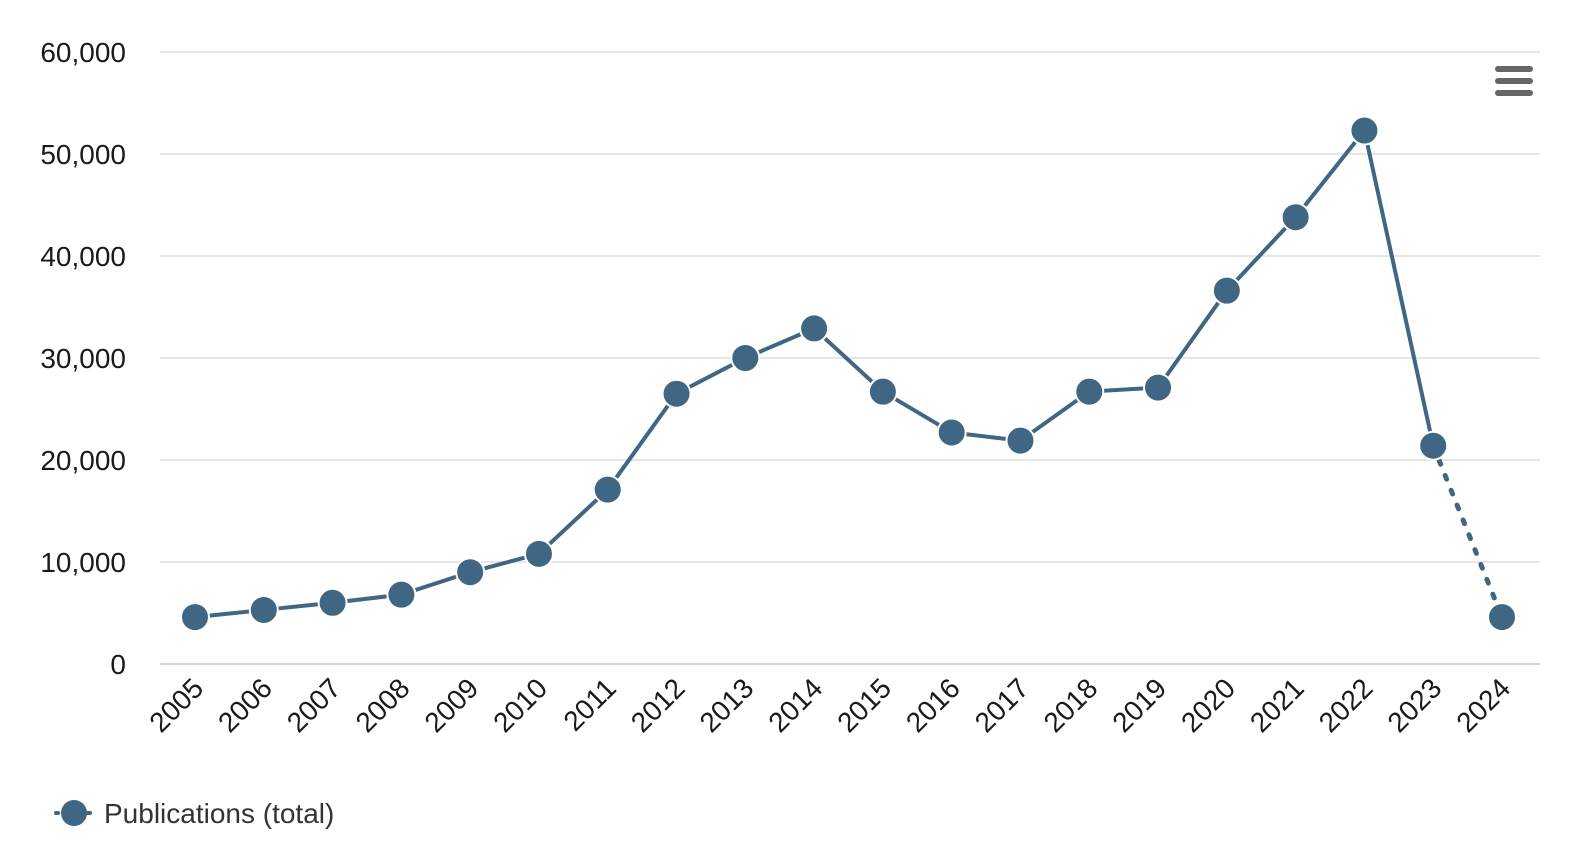 This screenshot has width=1584, height=868. I want to click on y-axis-tick-labels: 0 10,000 20,000 30,000 40,000 50,000 60,000, so click(83, 358).